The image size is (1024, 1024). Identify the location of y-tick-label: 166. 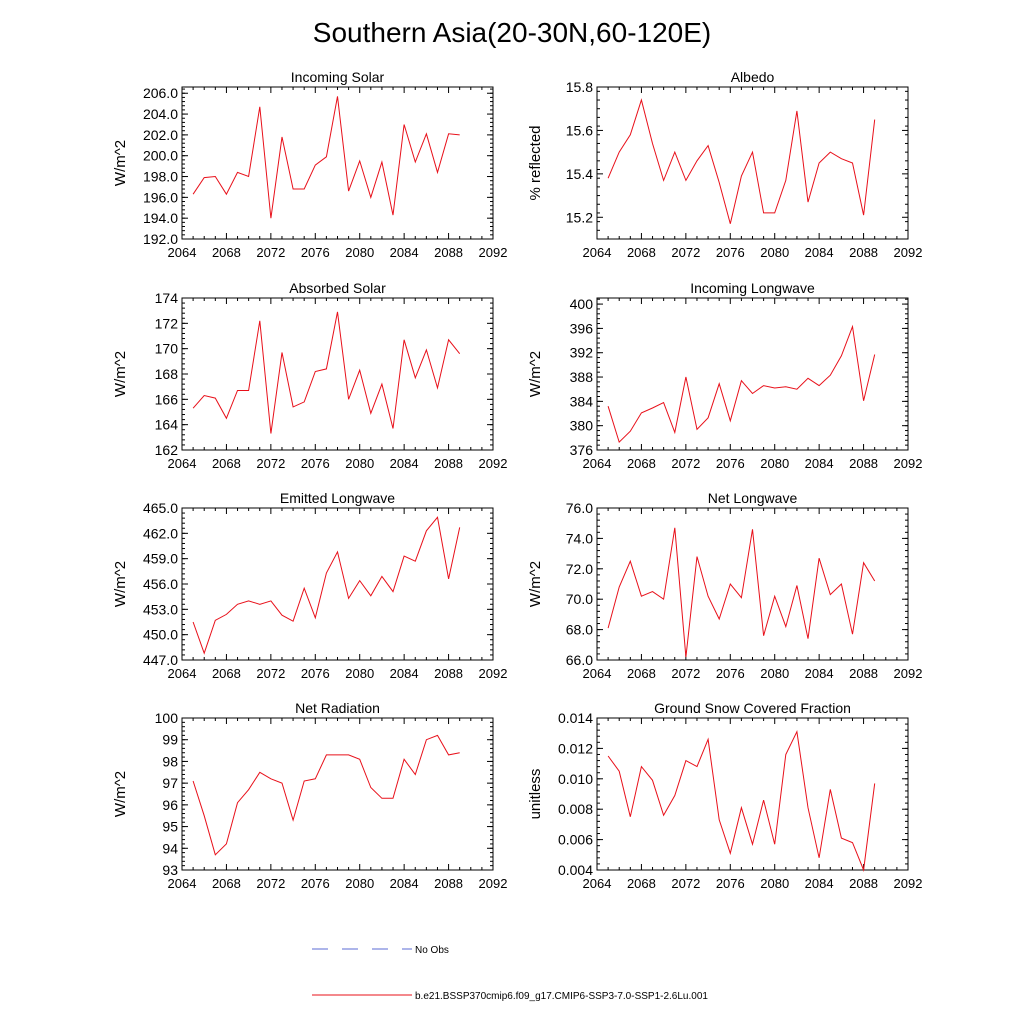
(167, 399).